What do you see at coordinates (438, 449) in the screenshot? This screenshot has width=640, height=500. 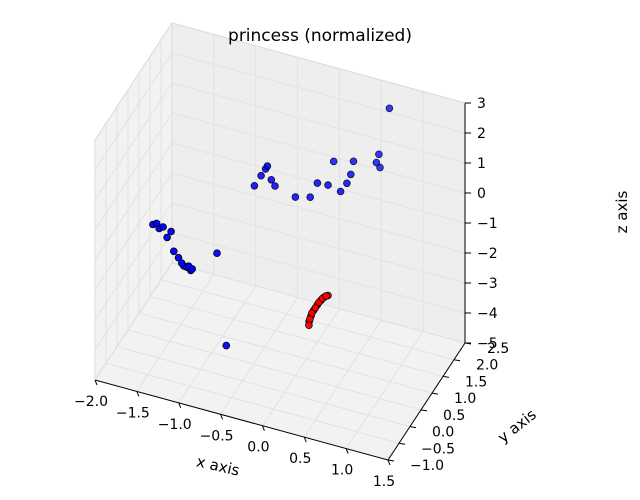 I see `y-tick-label: −0.5` at bounding box center [438, 449].